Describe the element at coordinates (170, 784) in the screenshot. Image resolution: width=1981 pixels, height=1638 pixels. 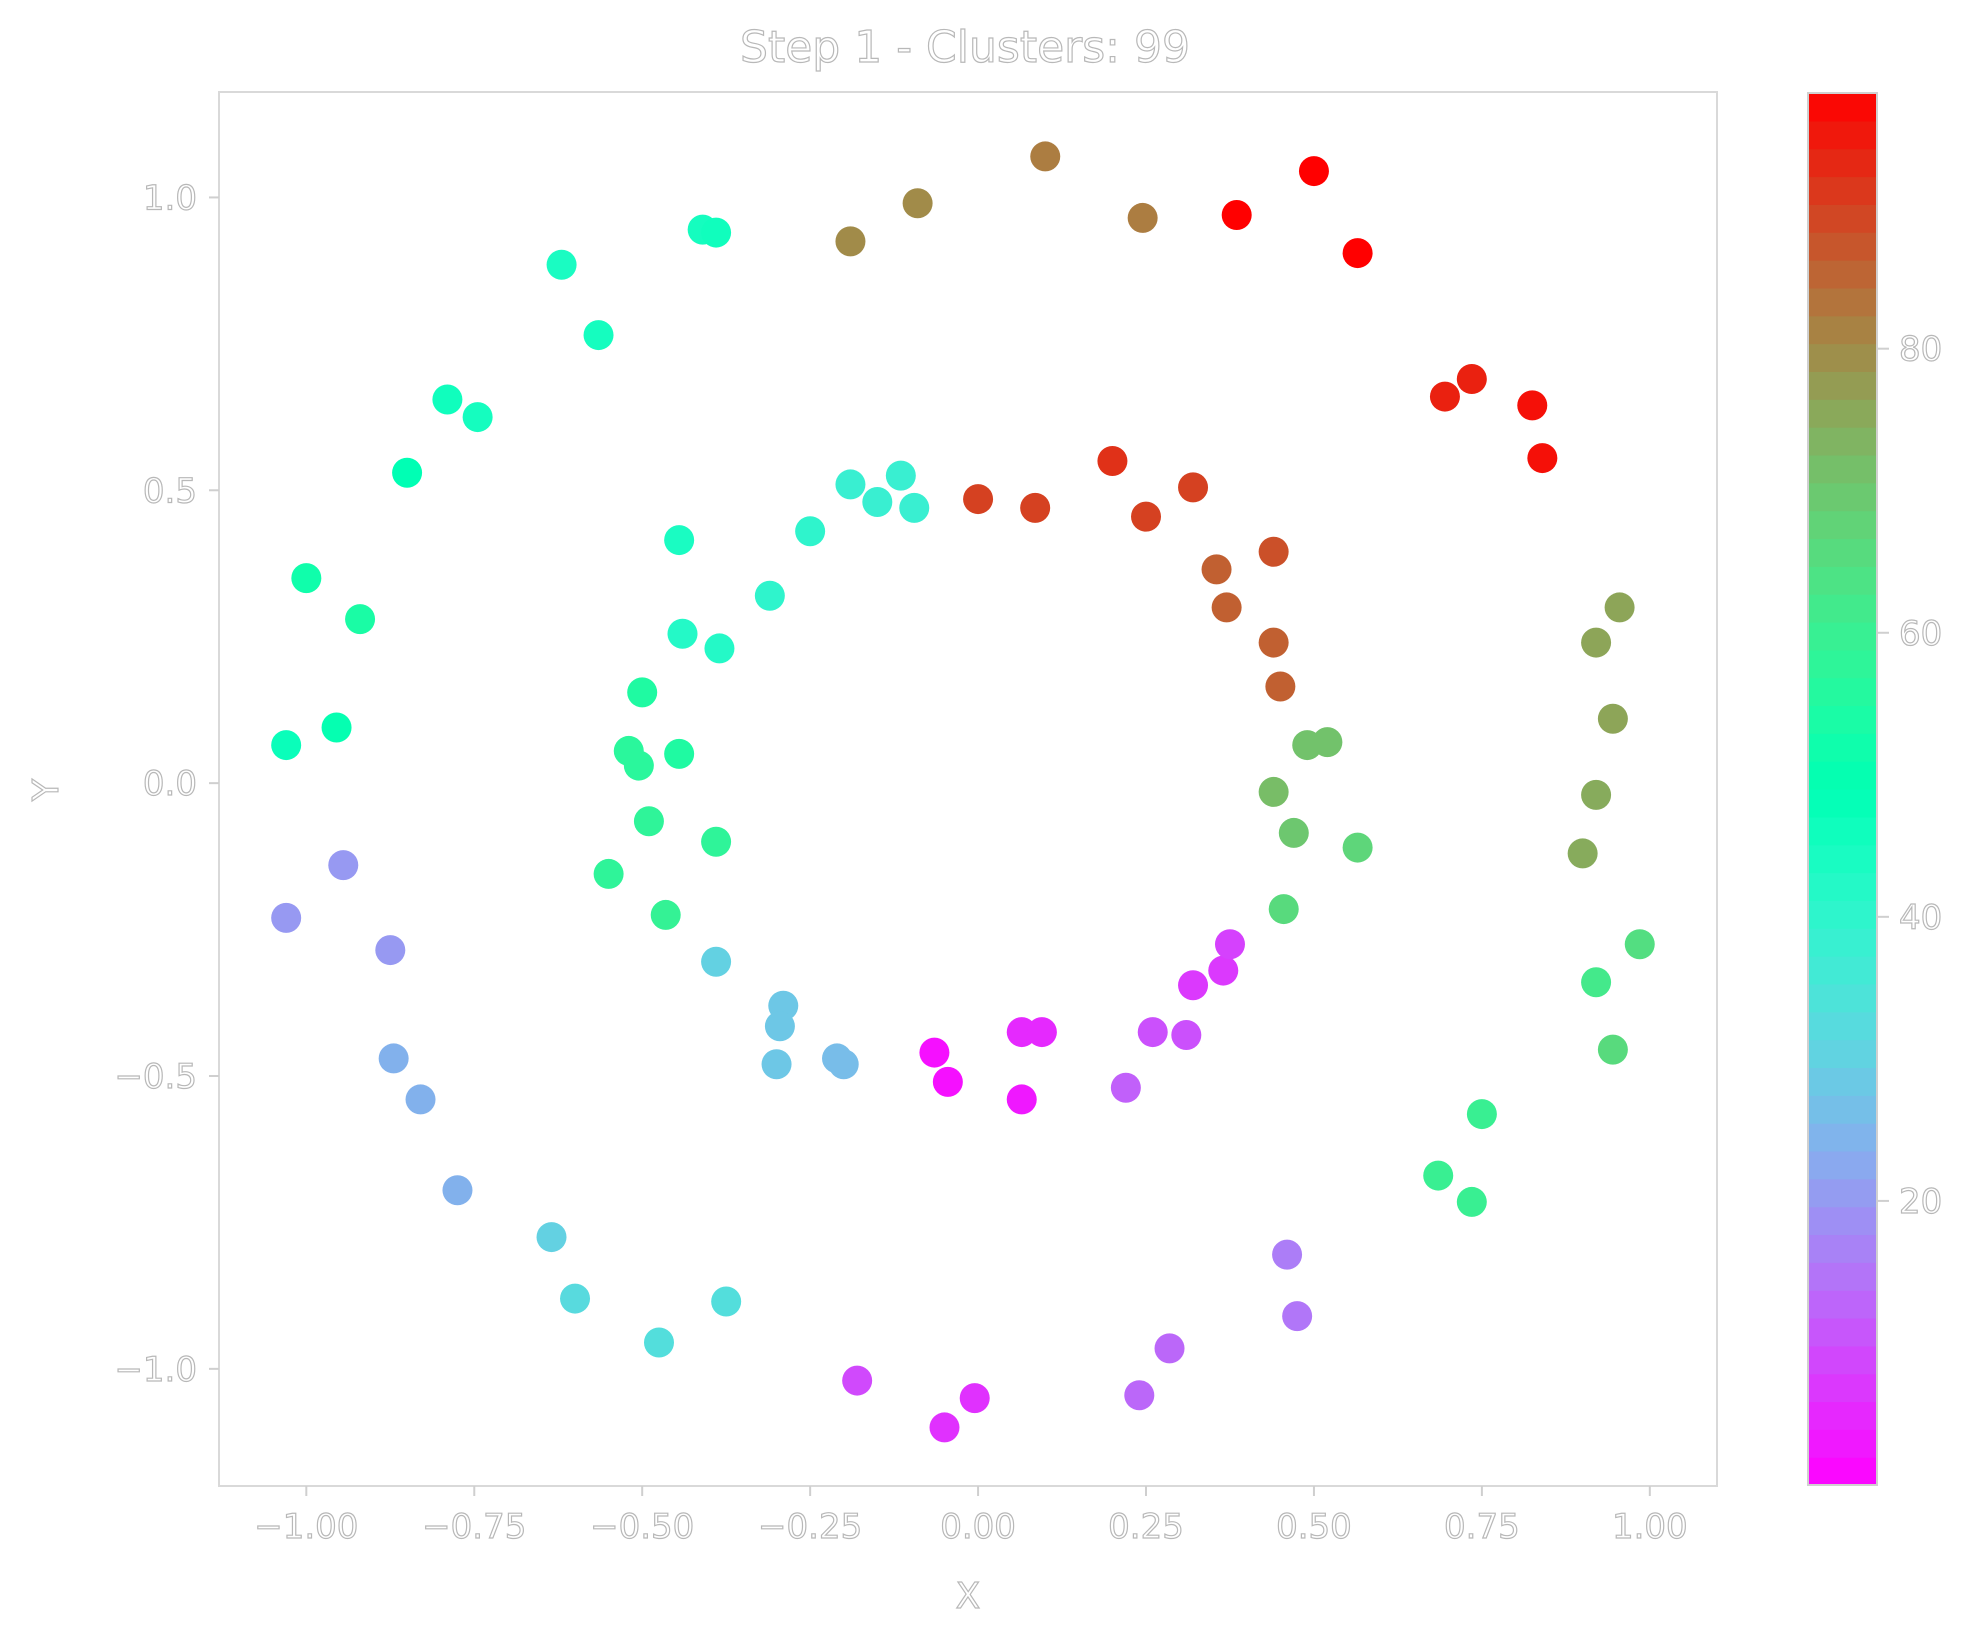
I see `y-tick-label: 0.0` at that location.